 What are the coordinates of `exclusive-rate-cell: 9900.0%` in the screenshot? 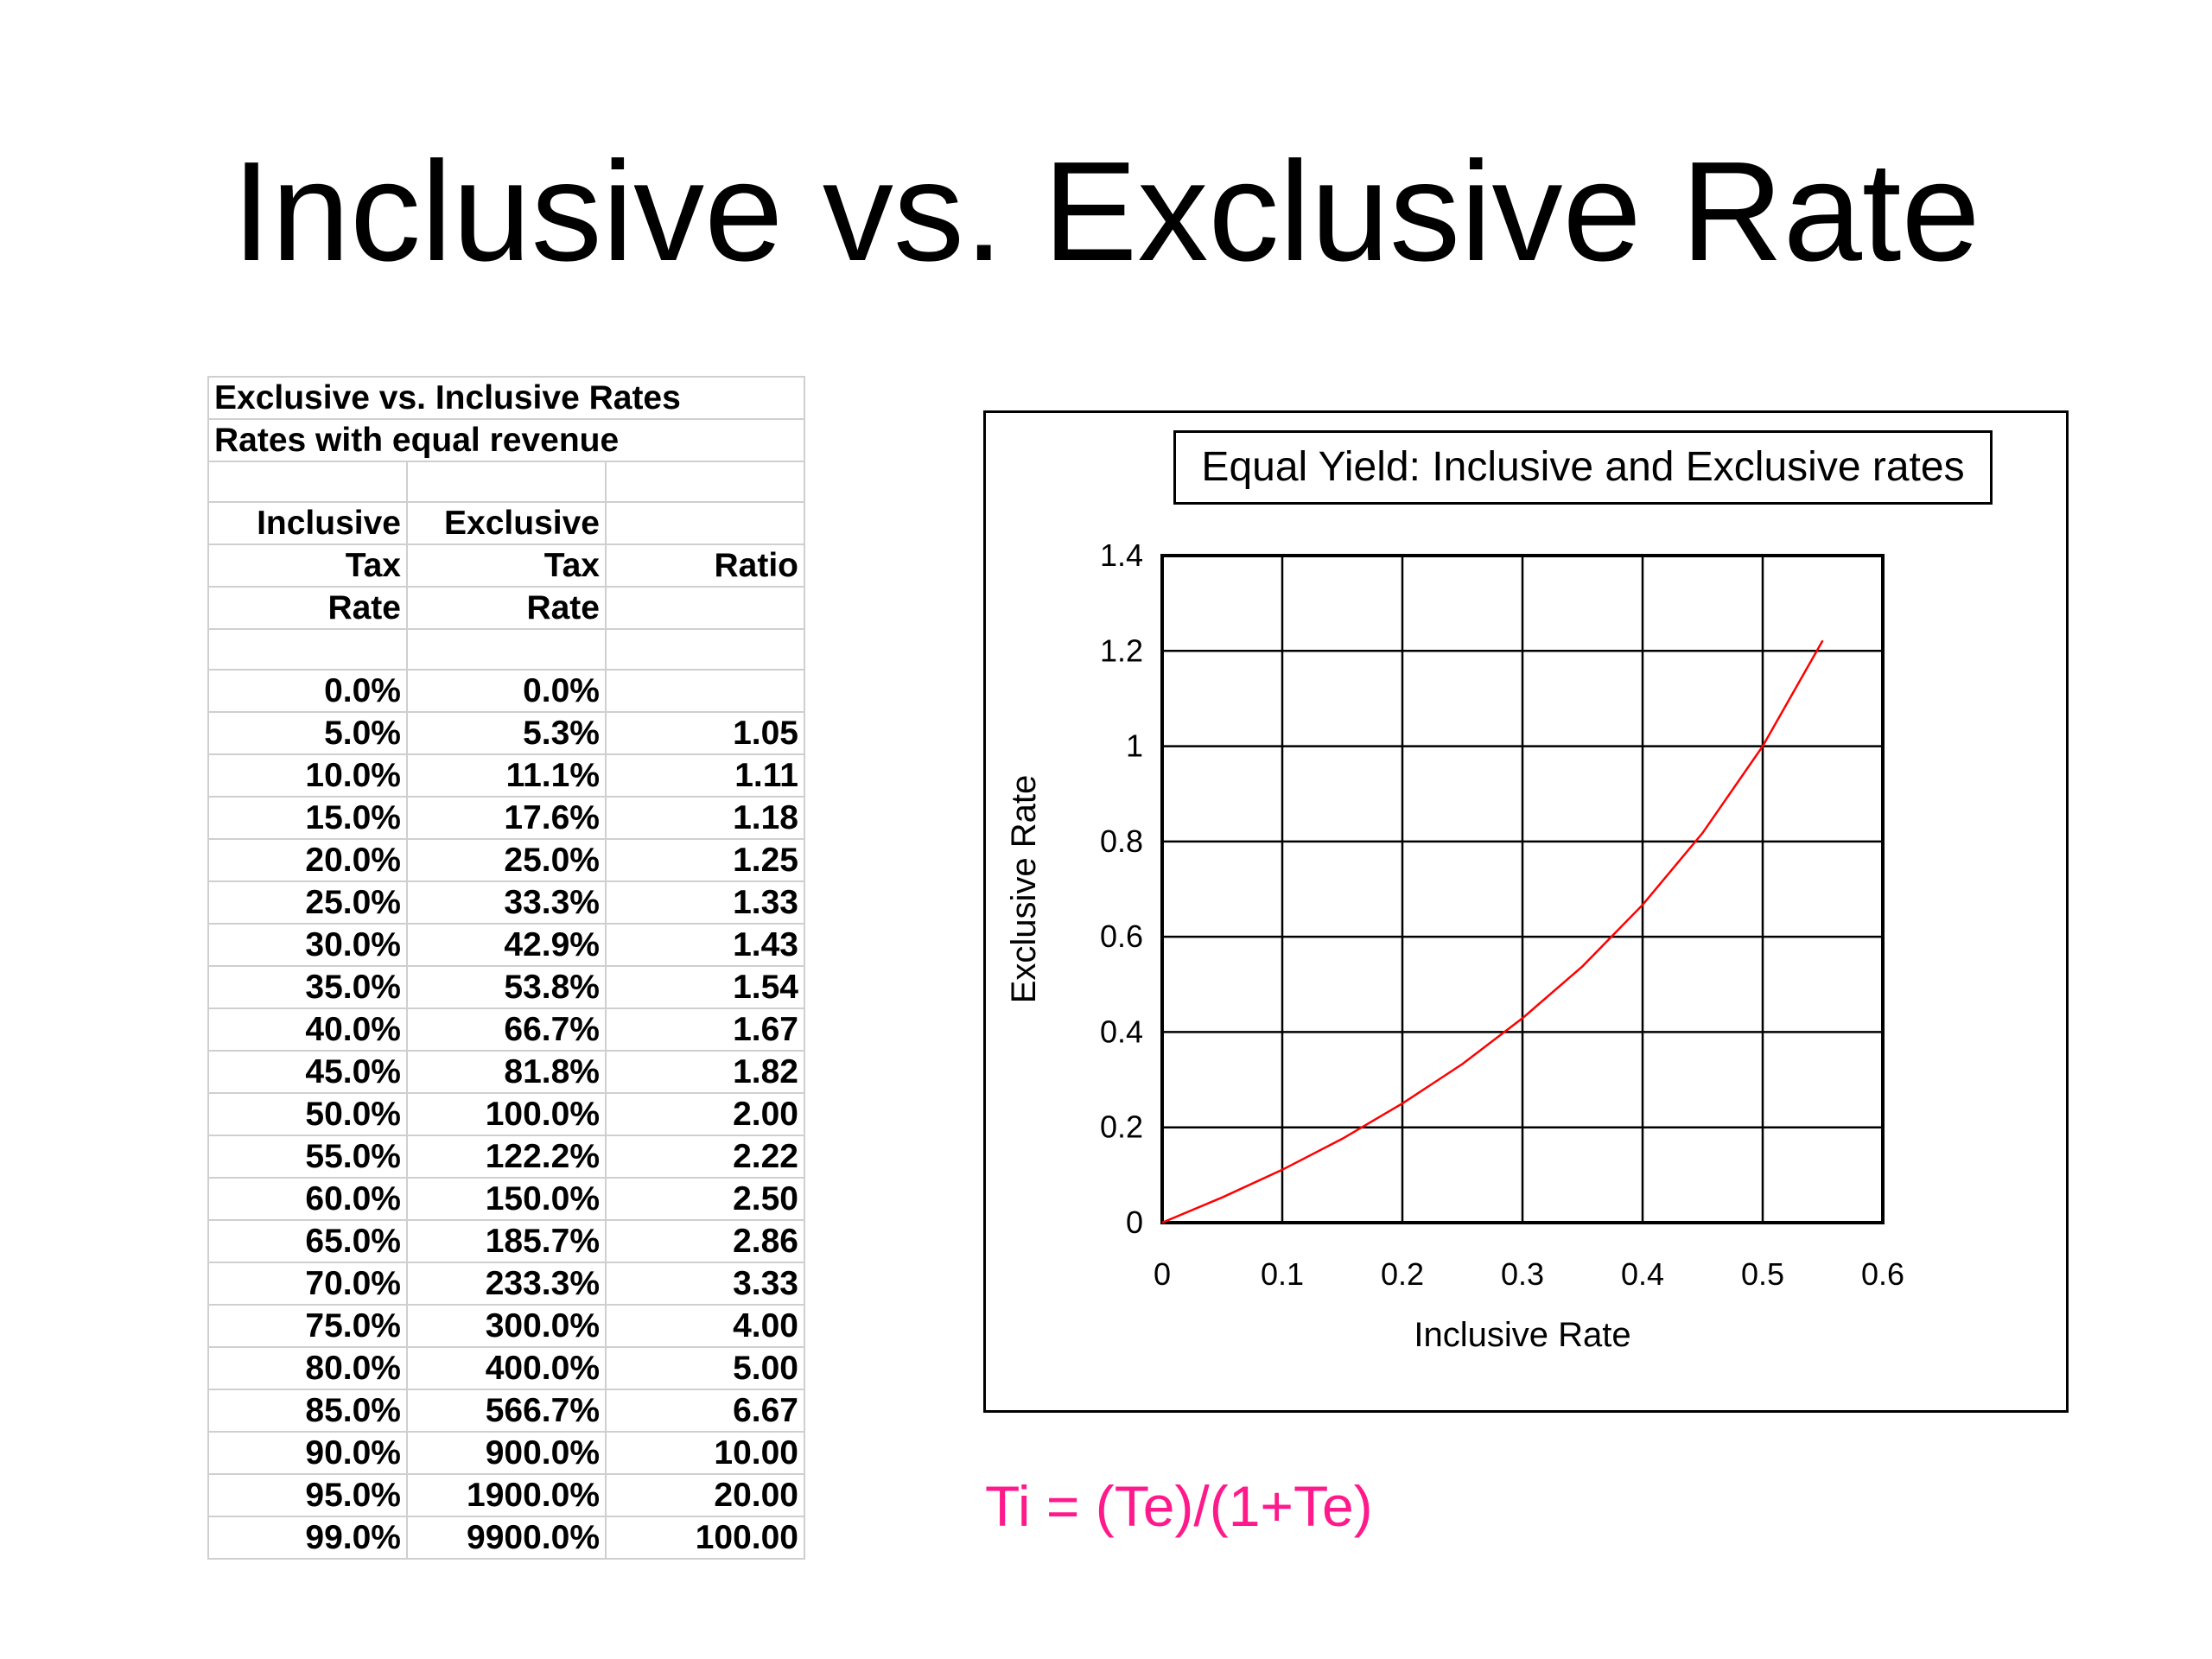 It's located at (506, 1538).